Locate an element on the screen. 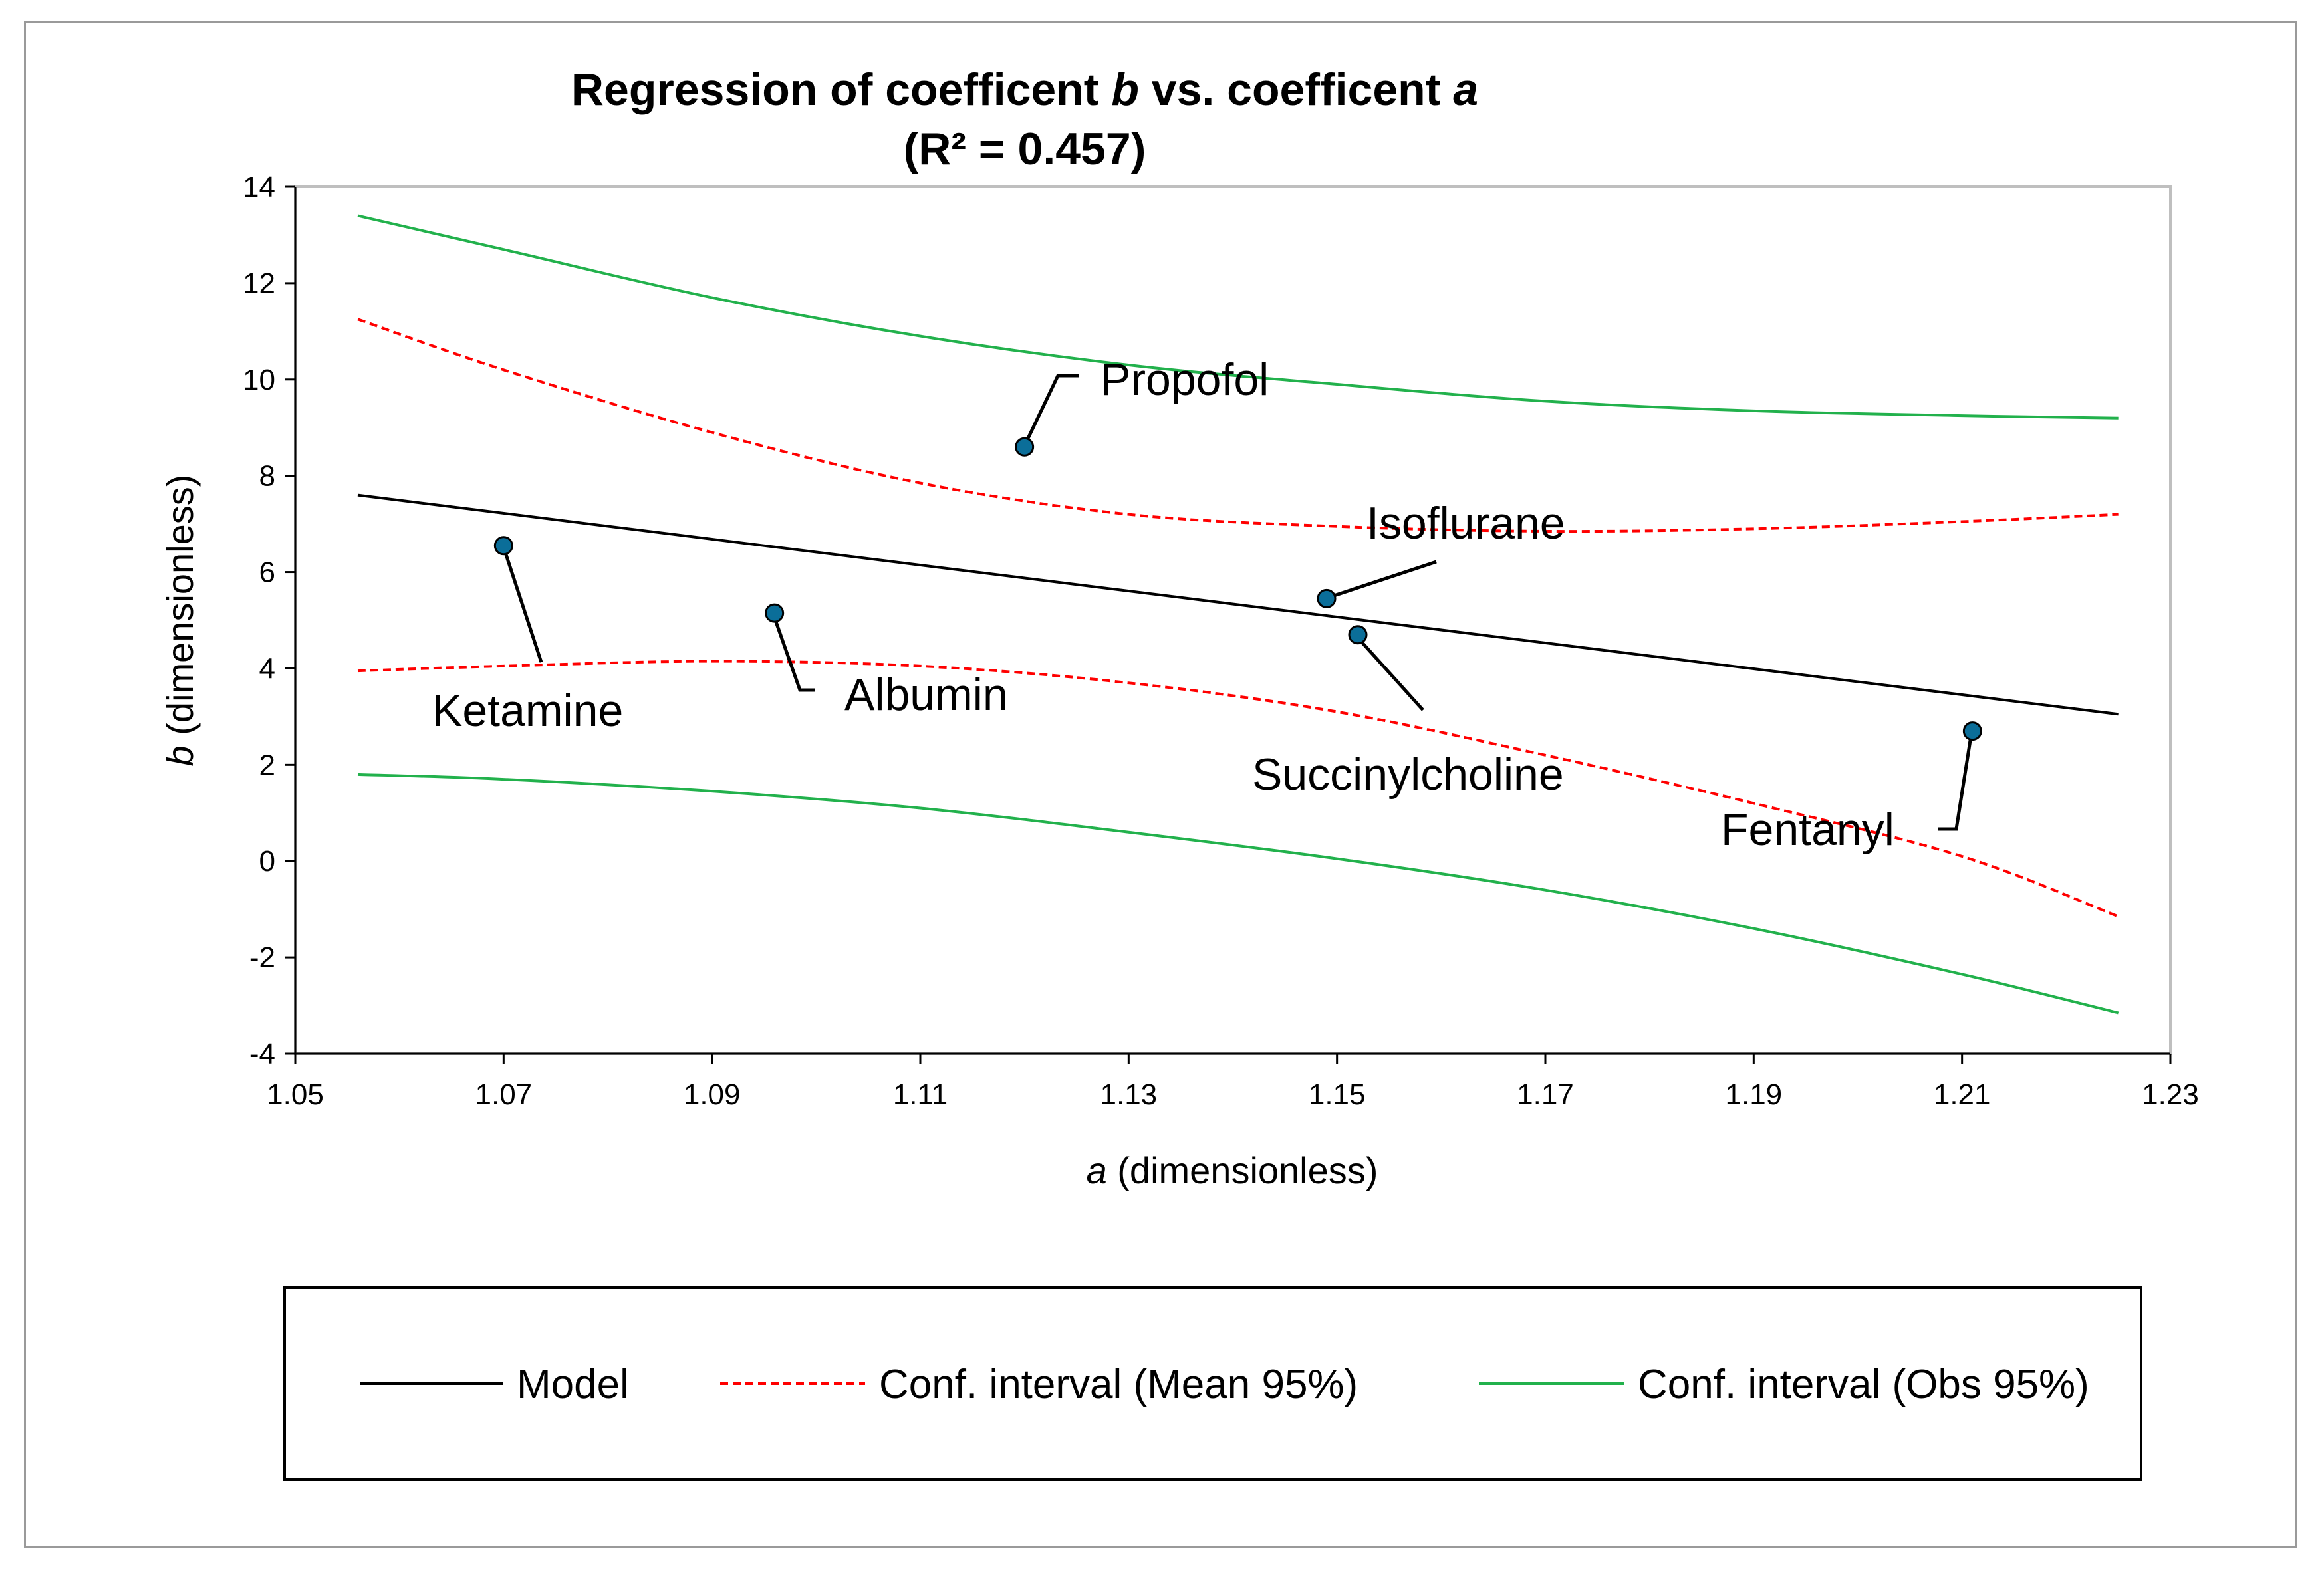 The height and width of the screenshot is (1573, 2324). y-tick-label: 4 is located at coordinates (267, 668).